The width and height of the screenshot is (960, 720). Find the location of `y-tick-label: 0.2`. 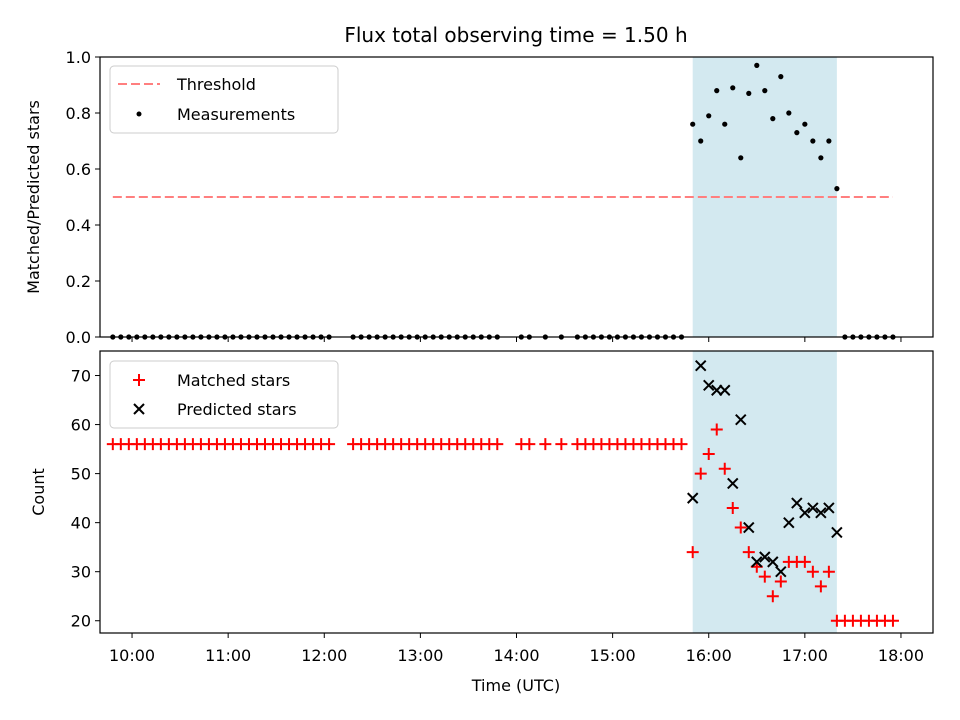

y-tick-label: 0.2 is located at coordinates (78, 281).